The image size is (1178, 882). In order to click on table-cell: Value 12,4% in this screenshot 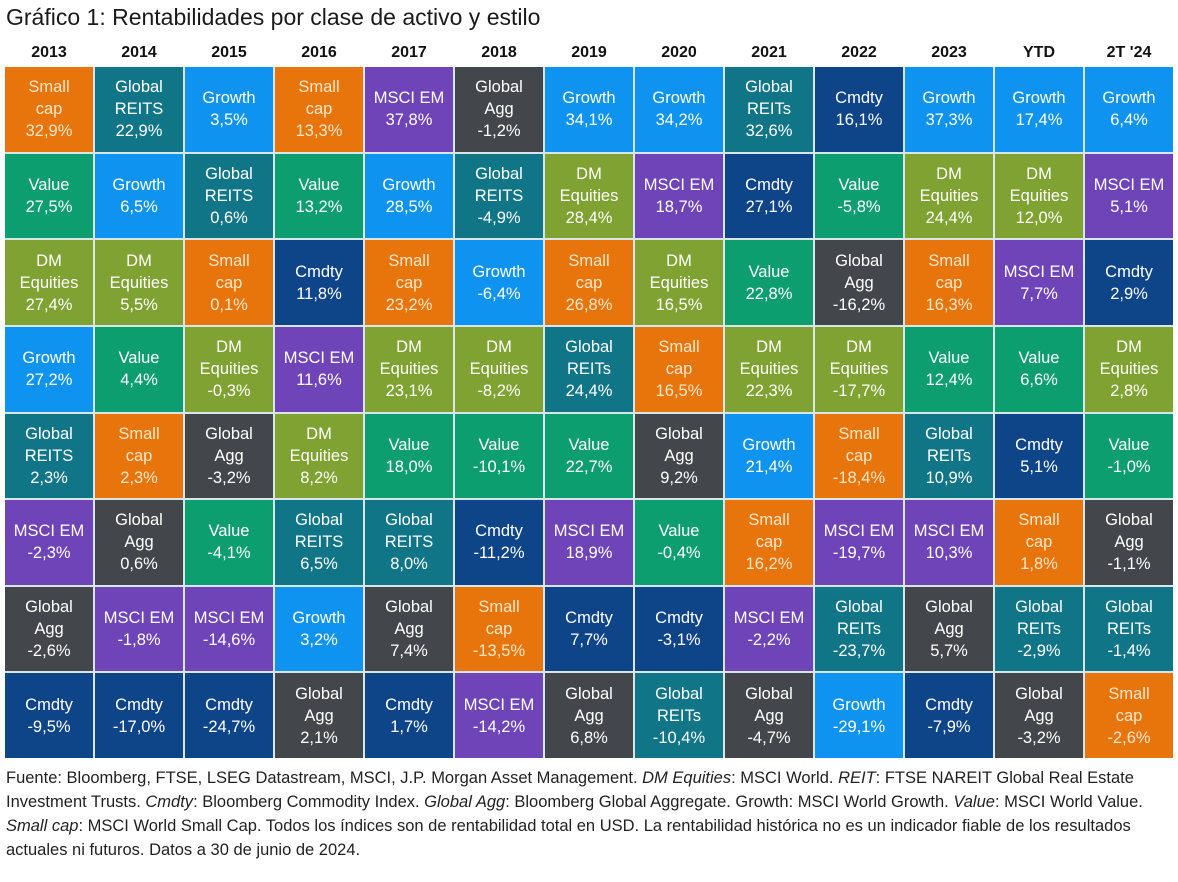, I will do `click(949, 369)`.